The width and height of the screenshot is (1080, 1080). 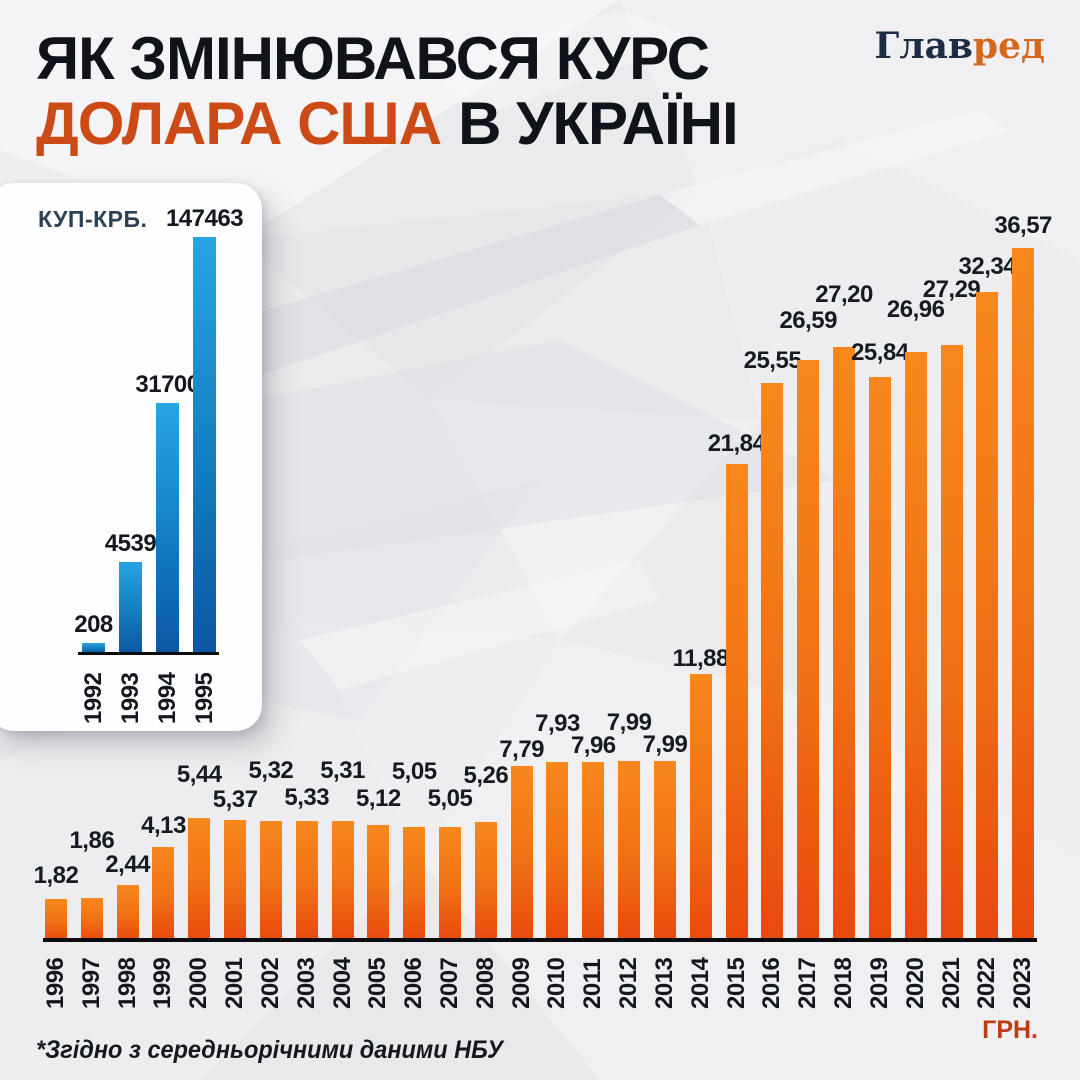 What do you see at coordinates (772, 661) in the screenshot?
I see `bar-2016` at bounding box center [772, 661].